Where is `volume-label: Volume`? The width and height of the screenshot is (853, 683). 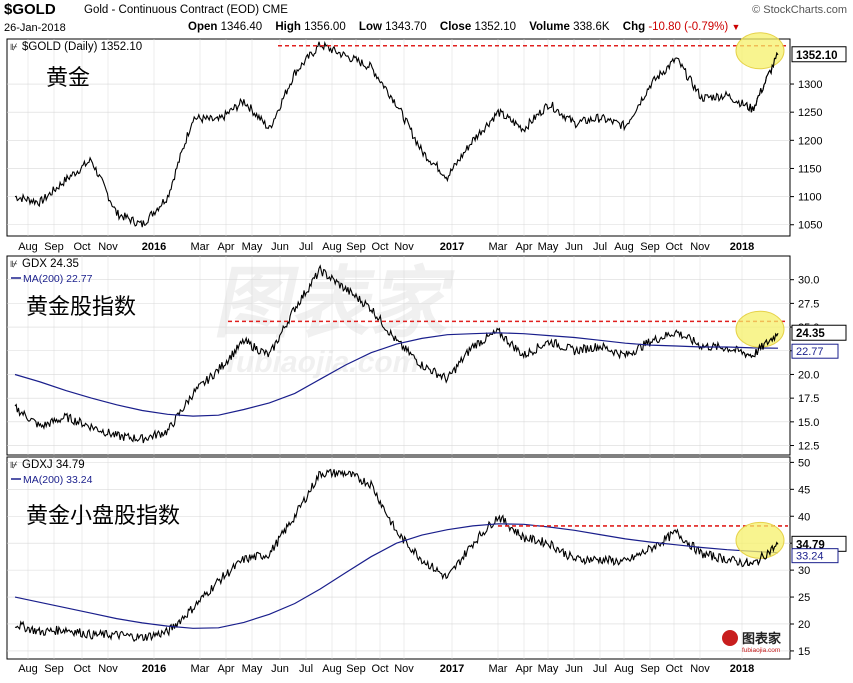
volume-label: Volume is located at coordinates (549, 27).